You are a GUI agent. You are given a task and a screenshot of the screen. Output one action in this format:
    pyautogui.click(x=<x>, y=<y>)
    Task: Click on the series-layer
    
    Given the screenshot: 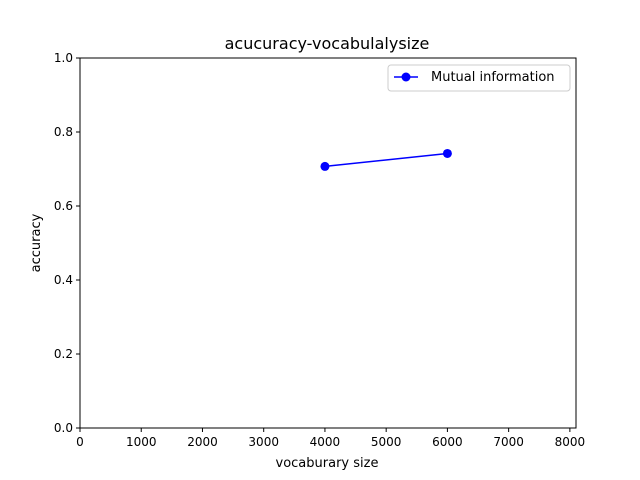 What is the action you would take?
    pyautogui.click(x=386, y=159)
    